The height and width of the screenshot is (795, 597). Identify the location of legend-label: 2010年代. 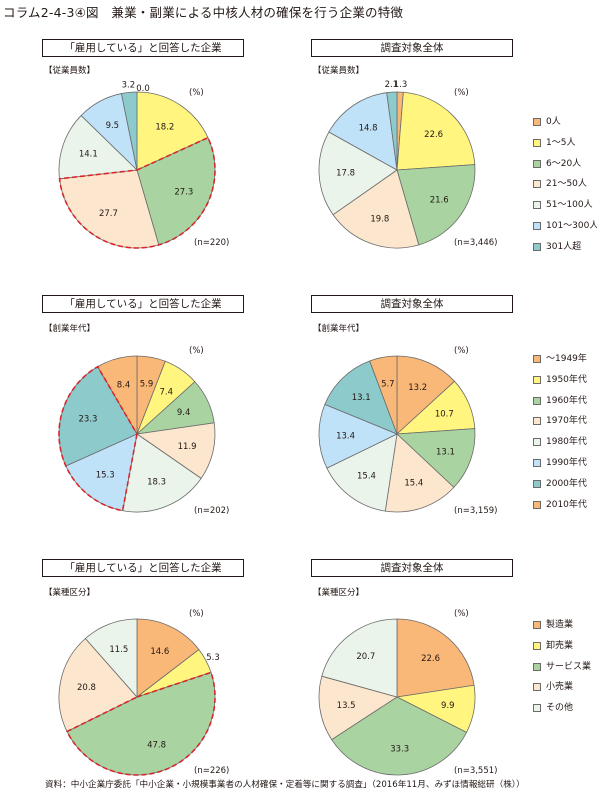
(566, 504).